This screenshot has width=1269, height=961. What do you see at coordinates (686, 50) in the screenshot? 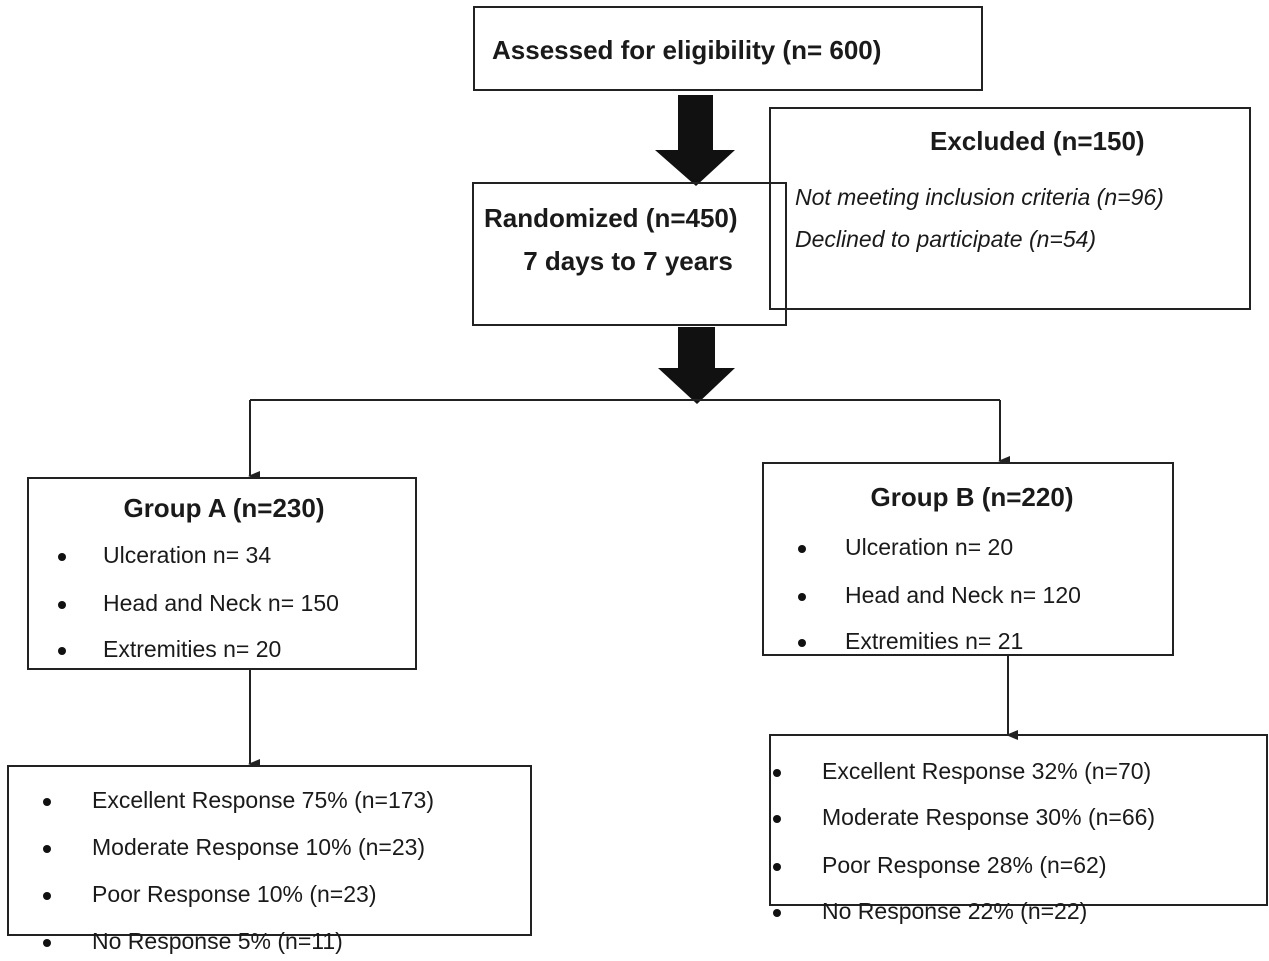
I see `assessed-title: Assessed for eligibility (n= 600)` at bounding box center [686, 50].